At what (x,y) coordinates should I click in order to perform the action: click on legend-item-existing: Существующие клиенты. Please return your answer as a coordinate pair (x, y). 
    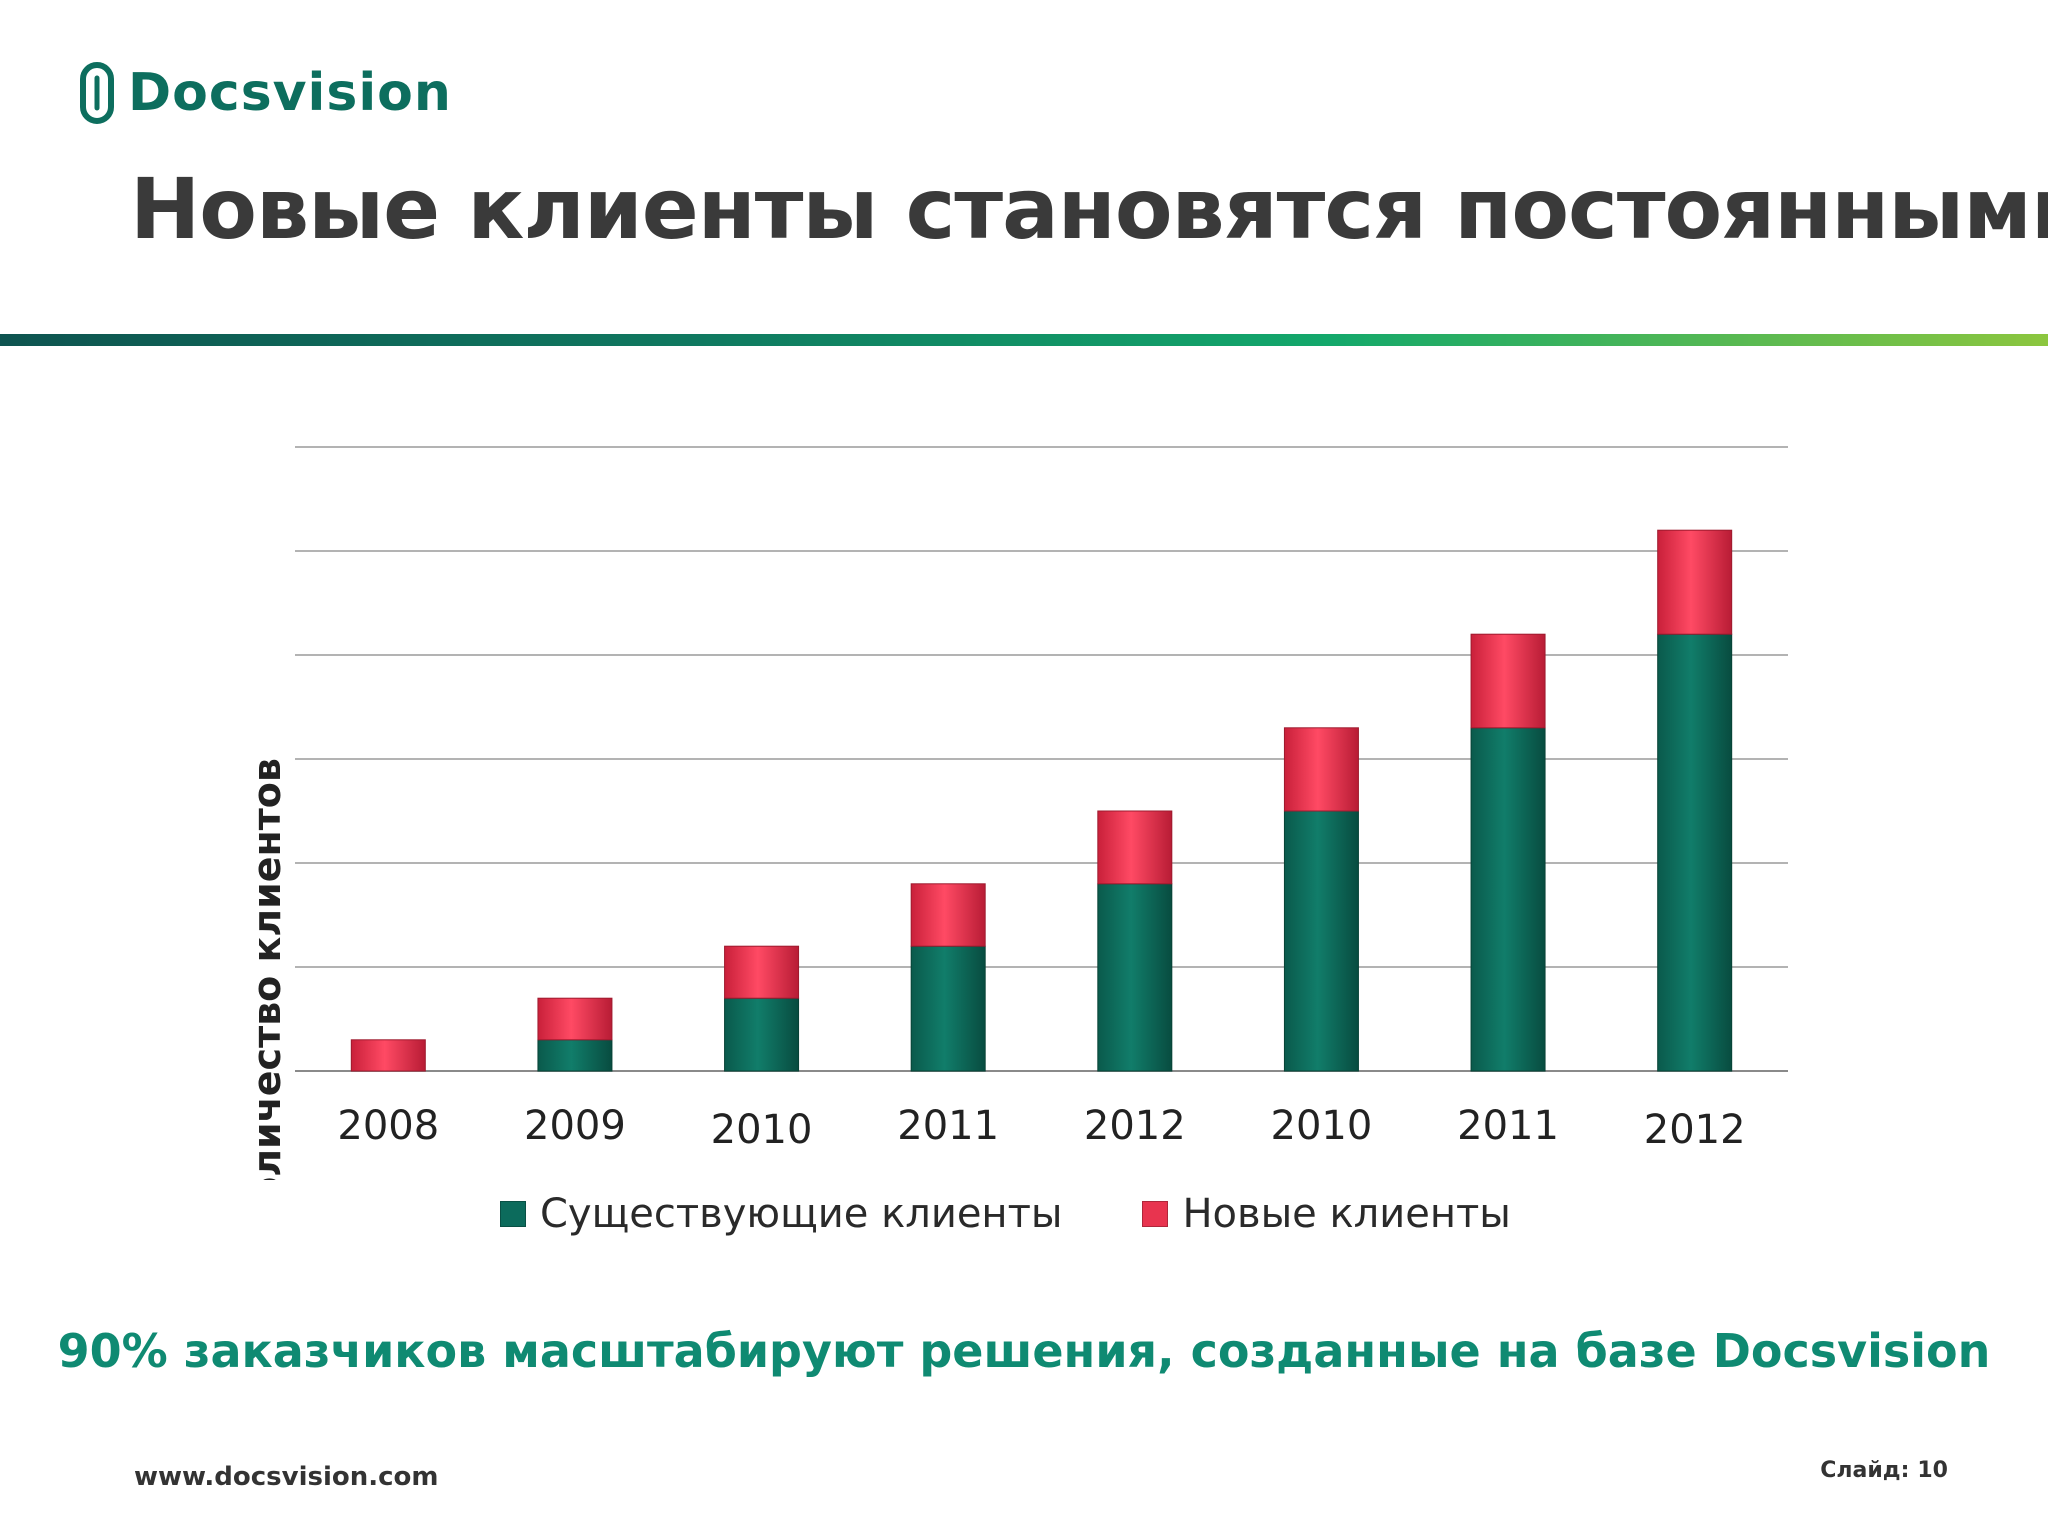
    Looking at the image, I should click on (781, 1214).